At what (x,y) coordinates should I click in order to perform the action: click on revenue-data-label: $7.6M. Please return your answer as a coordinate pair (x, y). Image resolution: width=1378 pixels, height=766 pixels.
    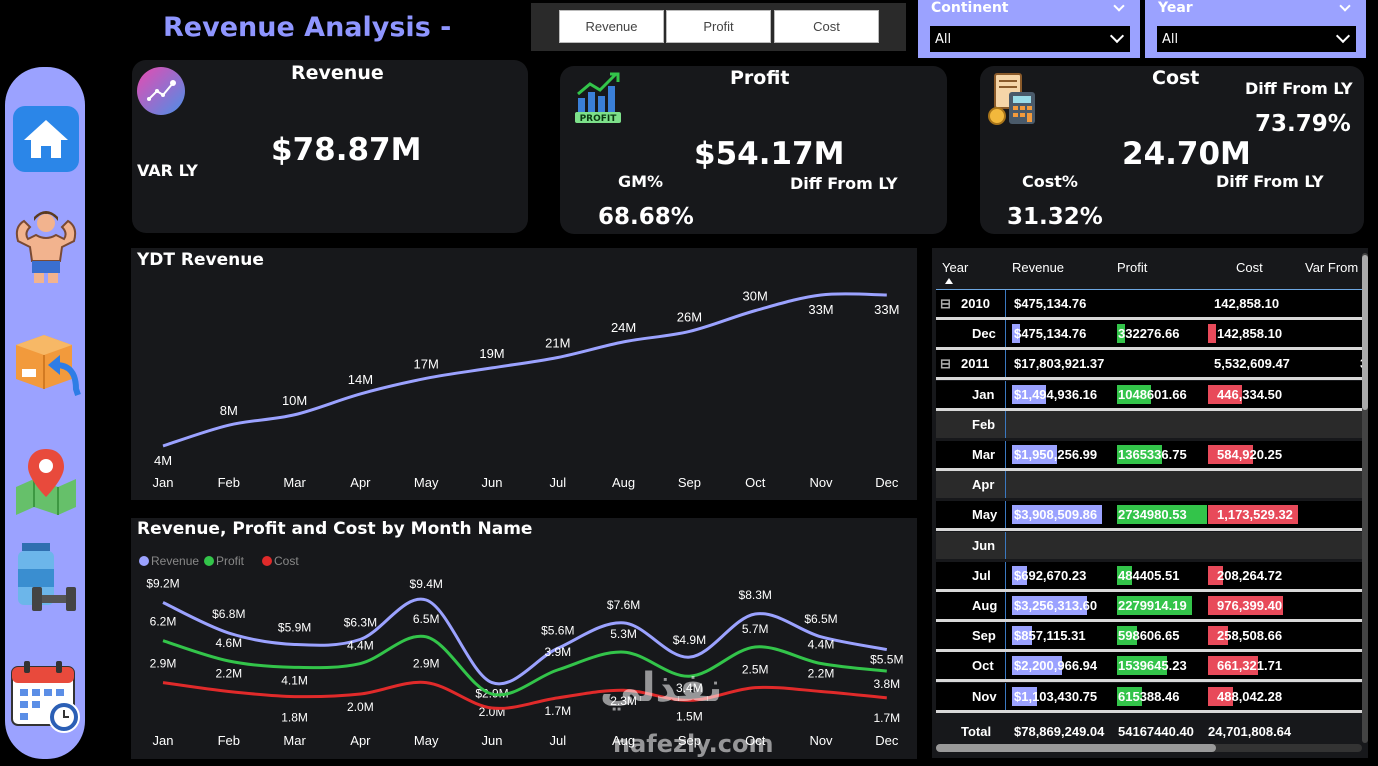
    Looking at the image, I should click on (623, 605).